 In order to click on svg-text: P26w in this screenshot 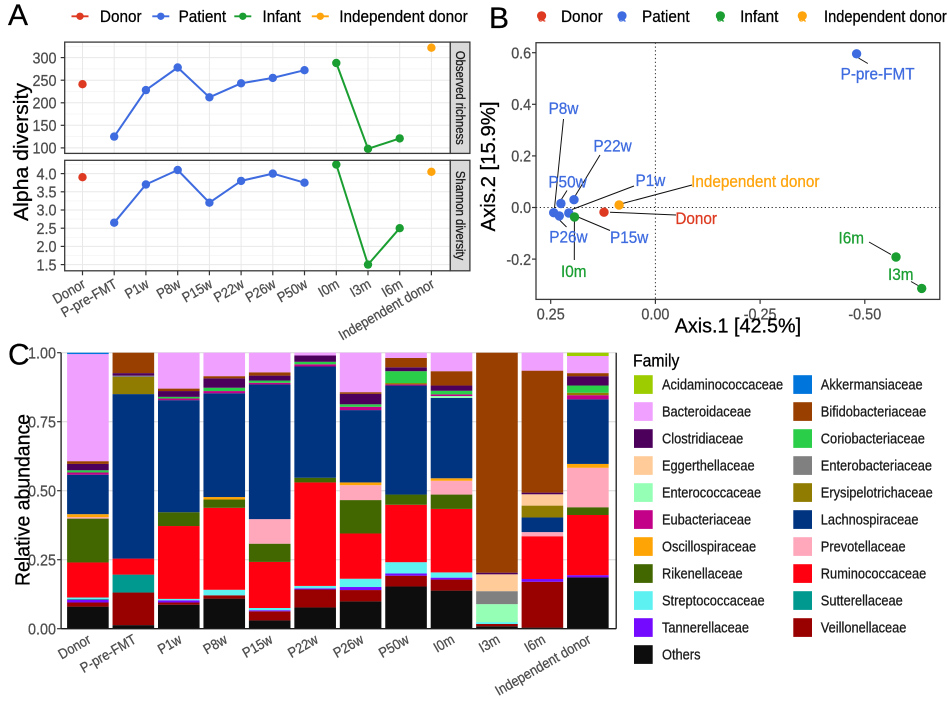, I will do `click(568, 237)`.